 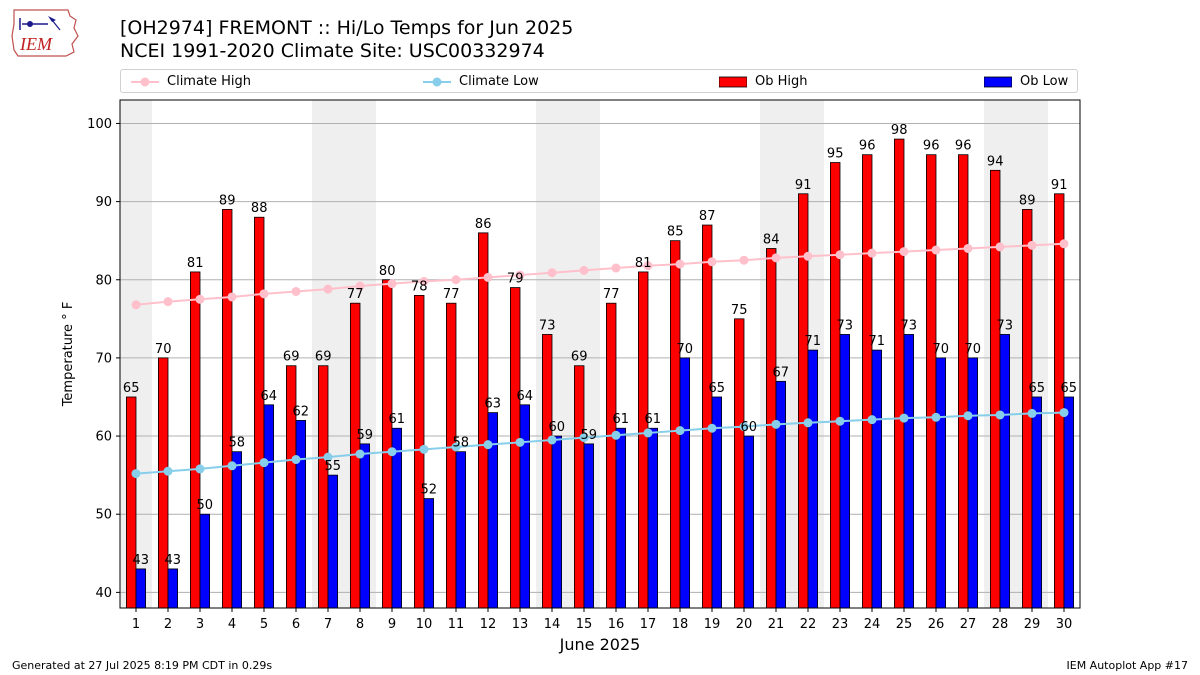 I want to click on svg-text: IEM, so click(x=36, y=44).